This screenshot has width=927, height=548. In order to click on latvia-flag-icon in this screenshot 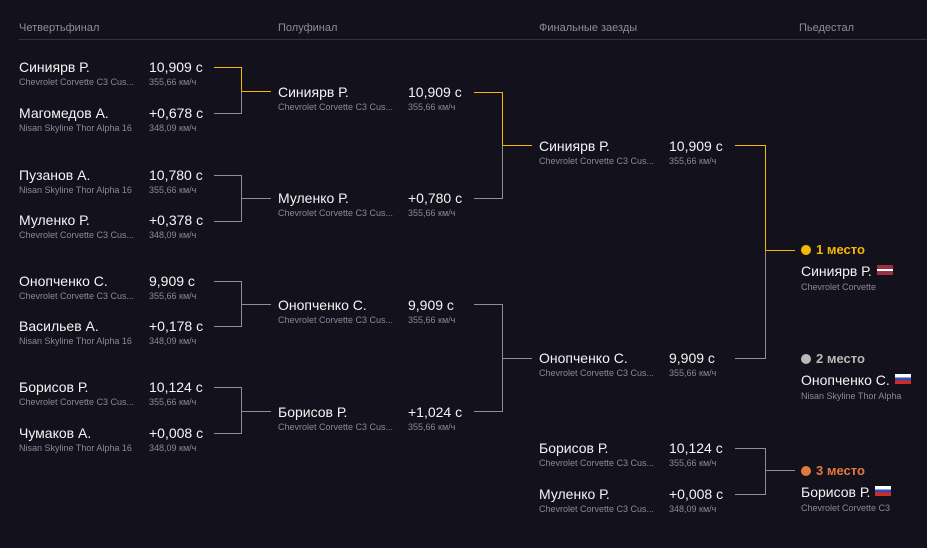, I will do `click(884, 270)`.